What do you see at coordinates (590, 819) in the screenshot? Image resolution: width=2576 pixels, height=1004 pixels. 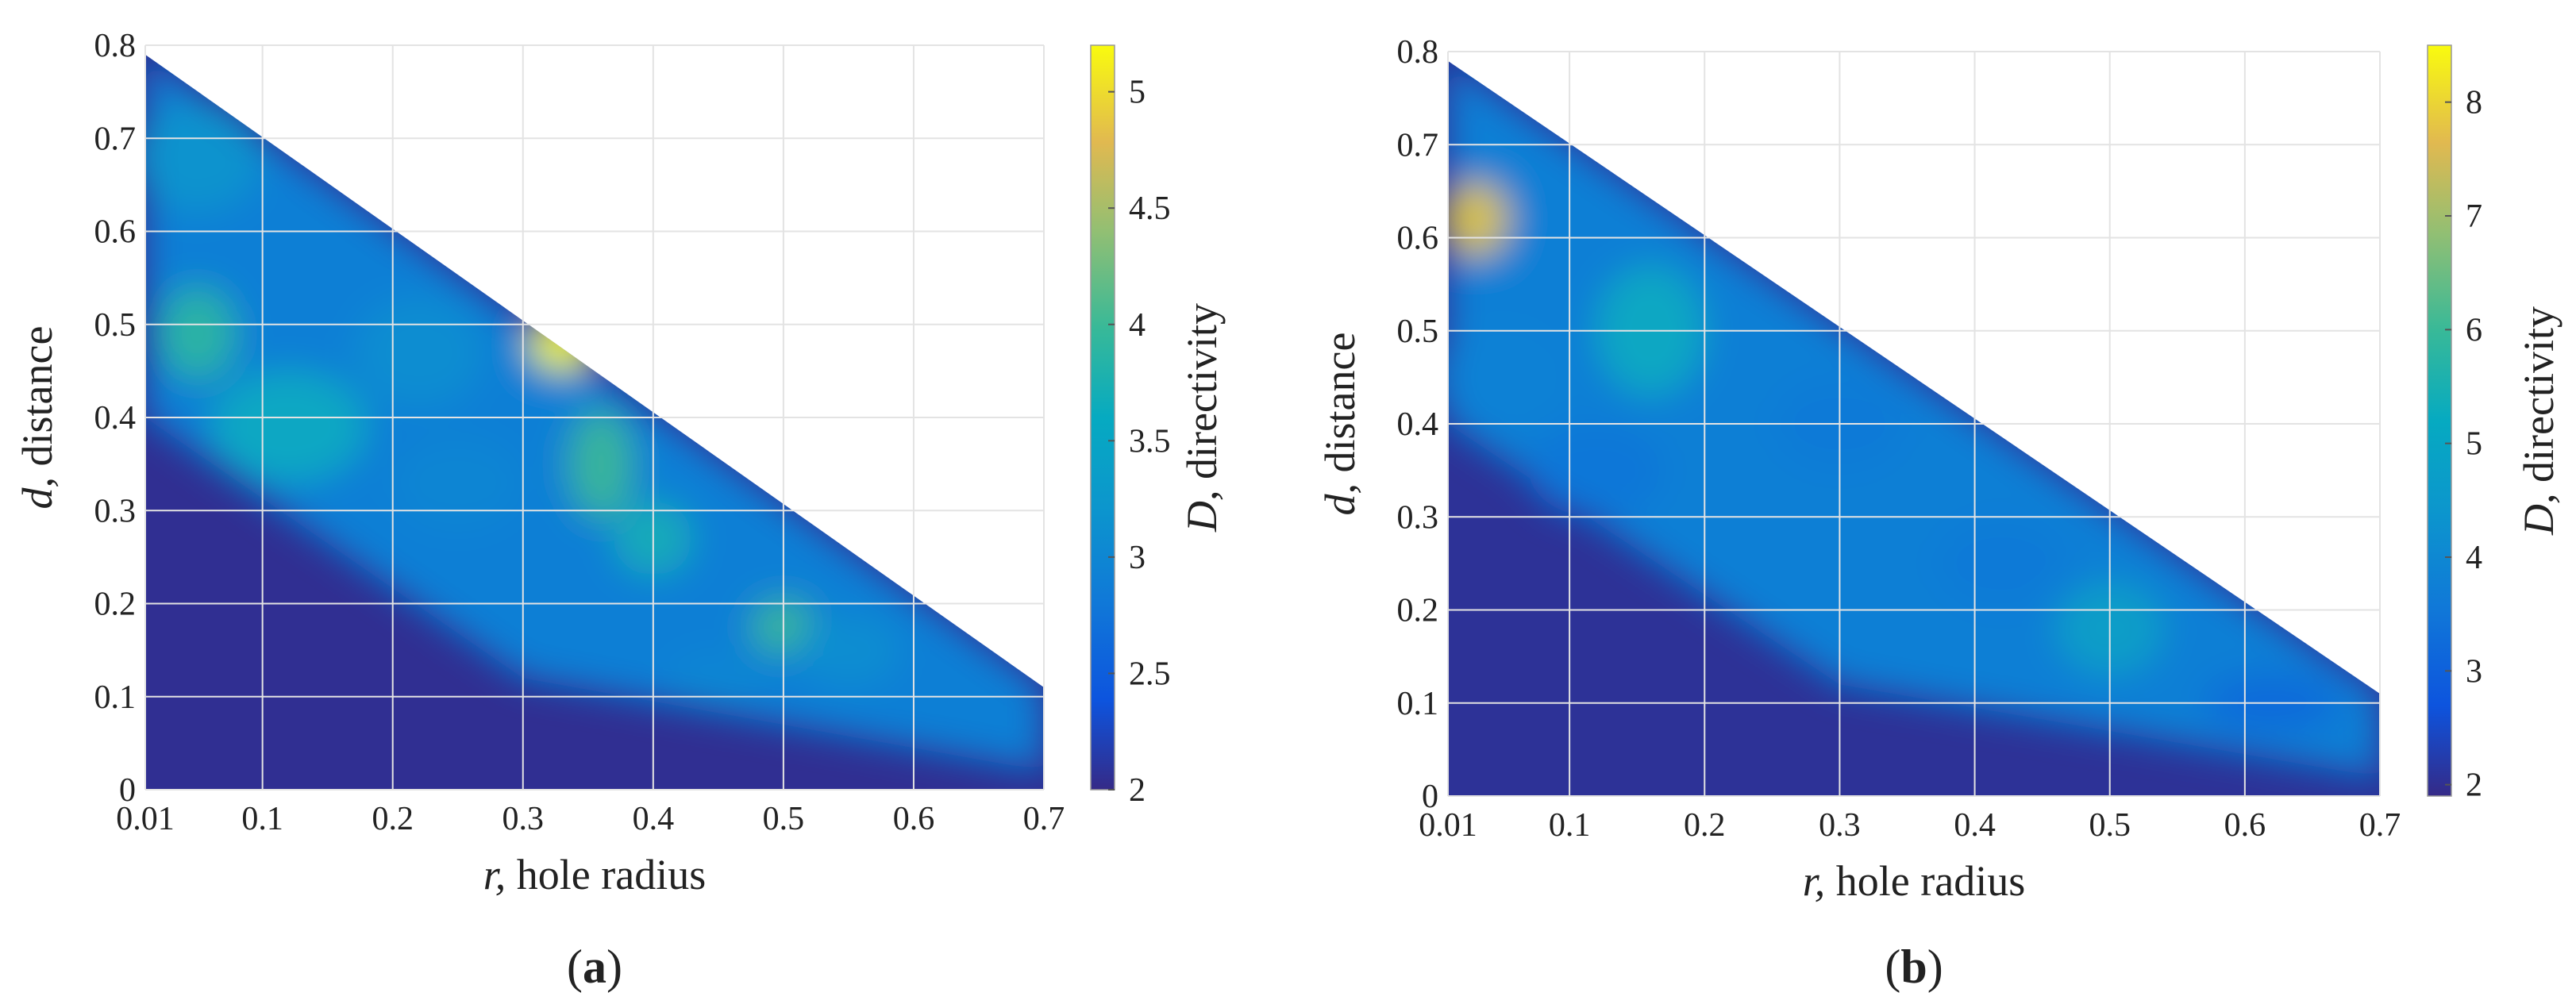 I see `x-ticks-a: 0.01 0.1 0.2 0.3 0.4 0.5 0.6 0.7` at bounding box center [590, 819].